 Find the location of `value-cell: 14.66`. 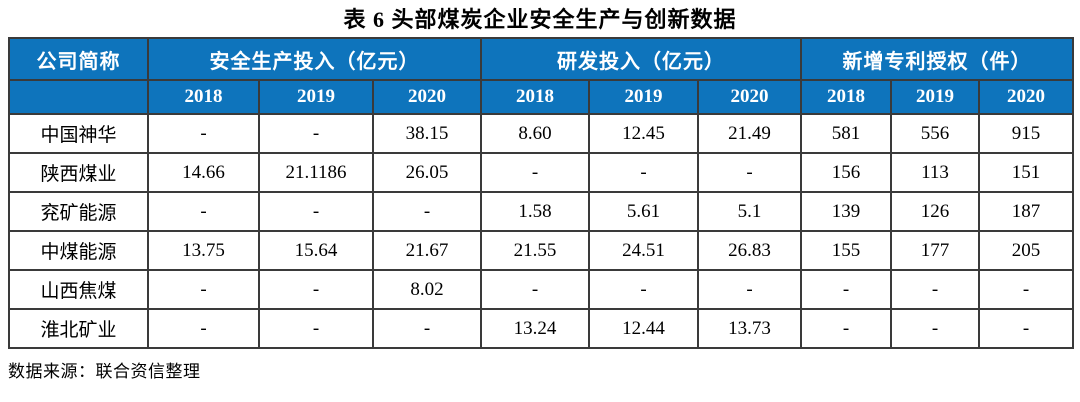

value-cell: 14.66 is located at coordinates (203, 172).